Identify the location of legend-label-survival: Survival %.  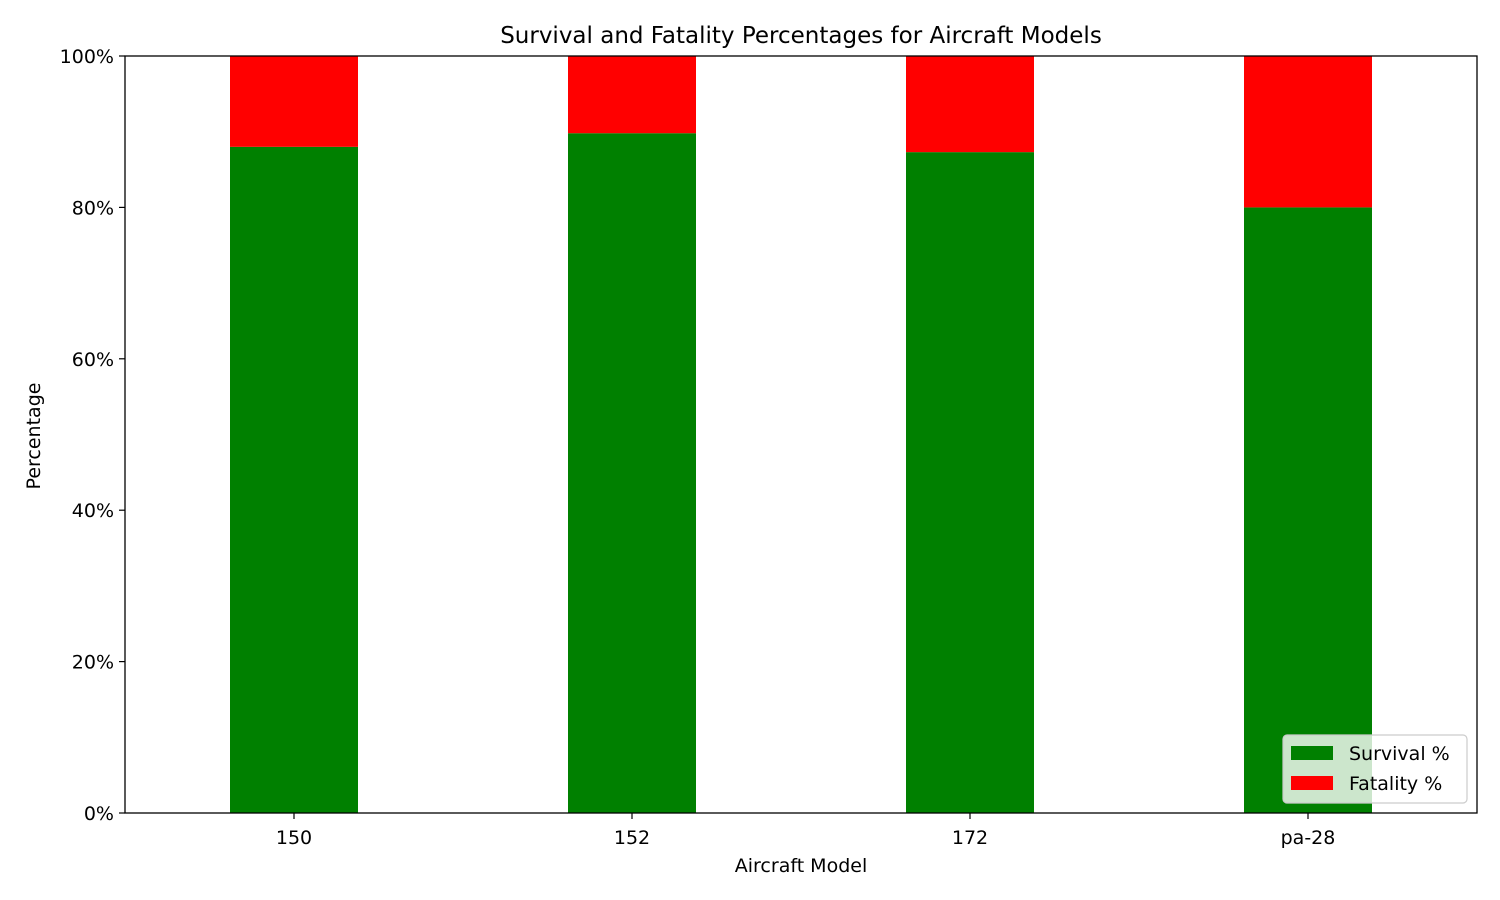
(1399, 754).